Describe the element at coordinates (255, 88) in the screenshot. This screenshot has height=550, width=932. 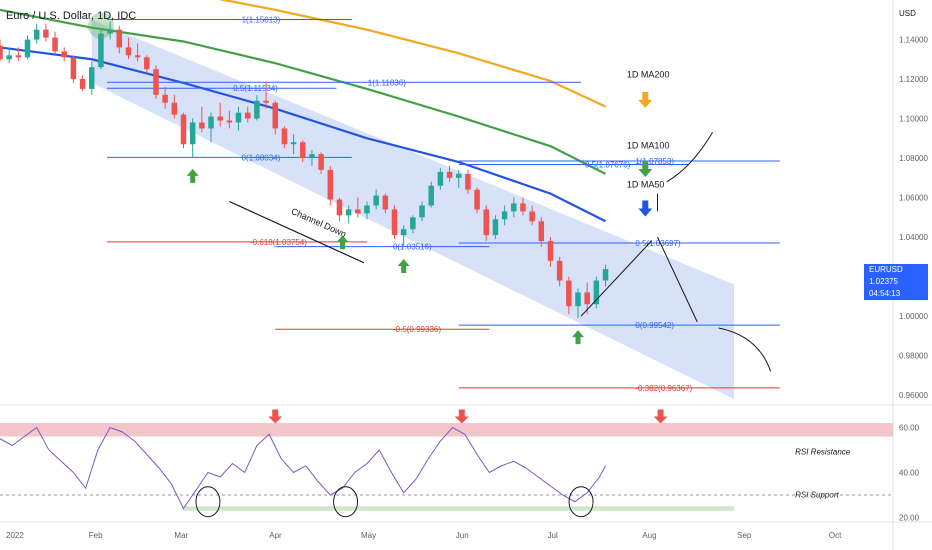
I see `fib-label-2: 0.5(1.11534)` at that location.